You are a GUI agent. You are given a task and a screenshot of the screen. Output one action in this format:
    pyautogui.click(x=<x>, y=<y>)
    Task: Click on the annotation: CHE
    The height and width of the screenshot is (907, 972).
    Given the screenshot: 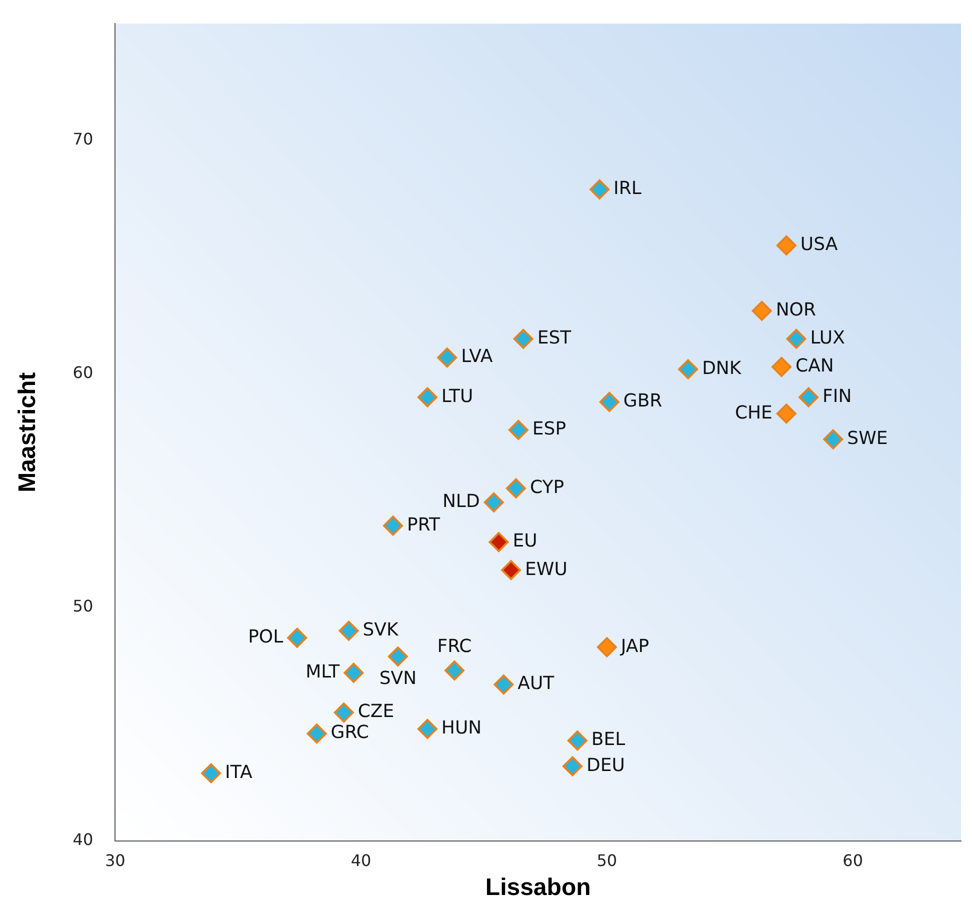 What is the action you would take?
    pyautogui.click(x=753, y=413)
    